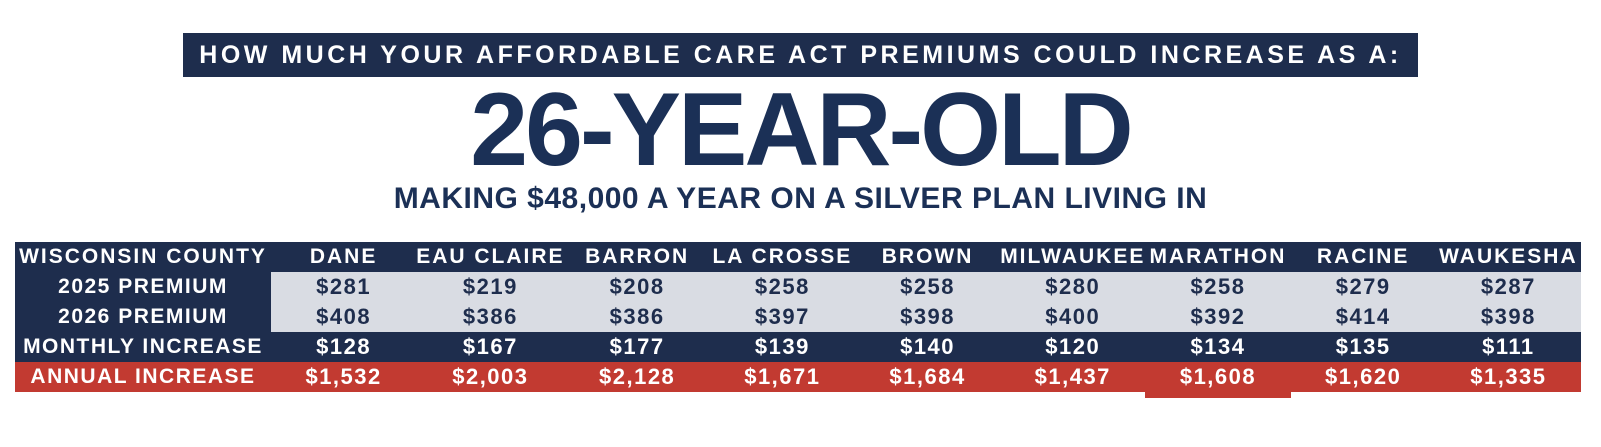 The height and width of the screenshot is (447, 1601). I want to click on column-header-racine: RACINE, so click(1363, 256).